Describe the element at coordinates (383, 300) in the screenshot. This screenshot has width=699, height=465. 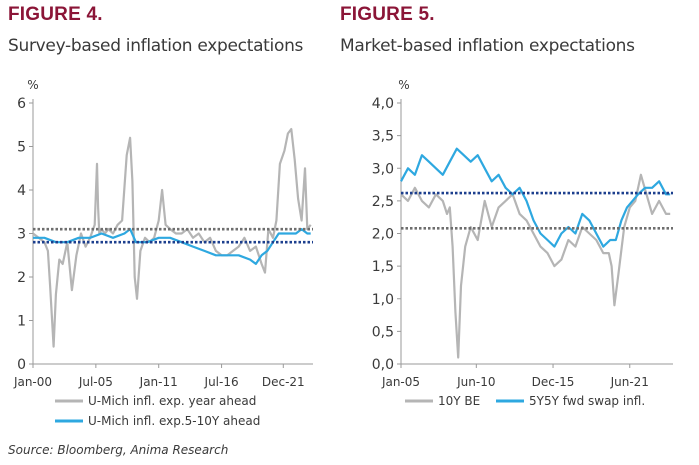
I see `y-tick-label: 1,0` at that location.